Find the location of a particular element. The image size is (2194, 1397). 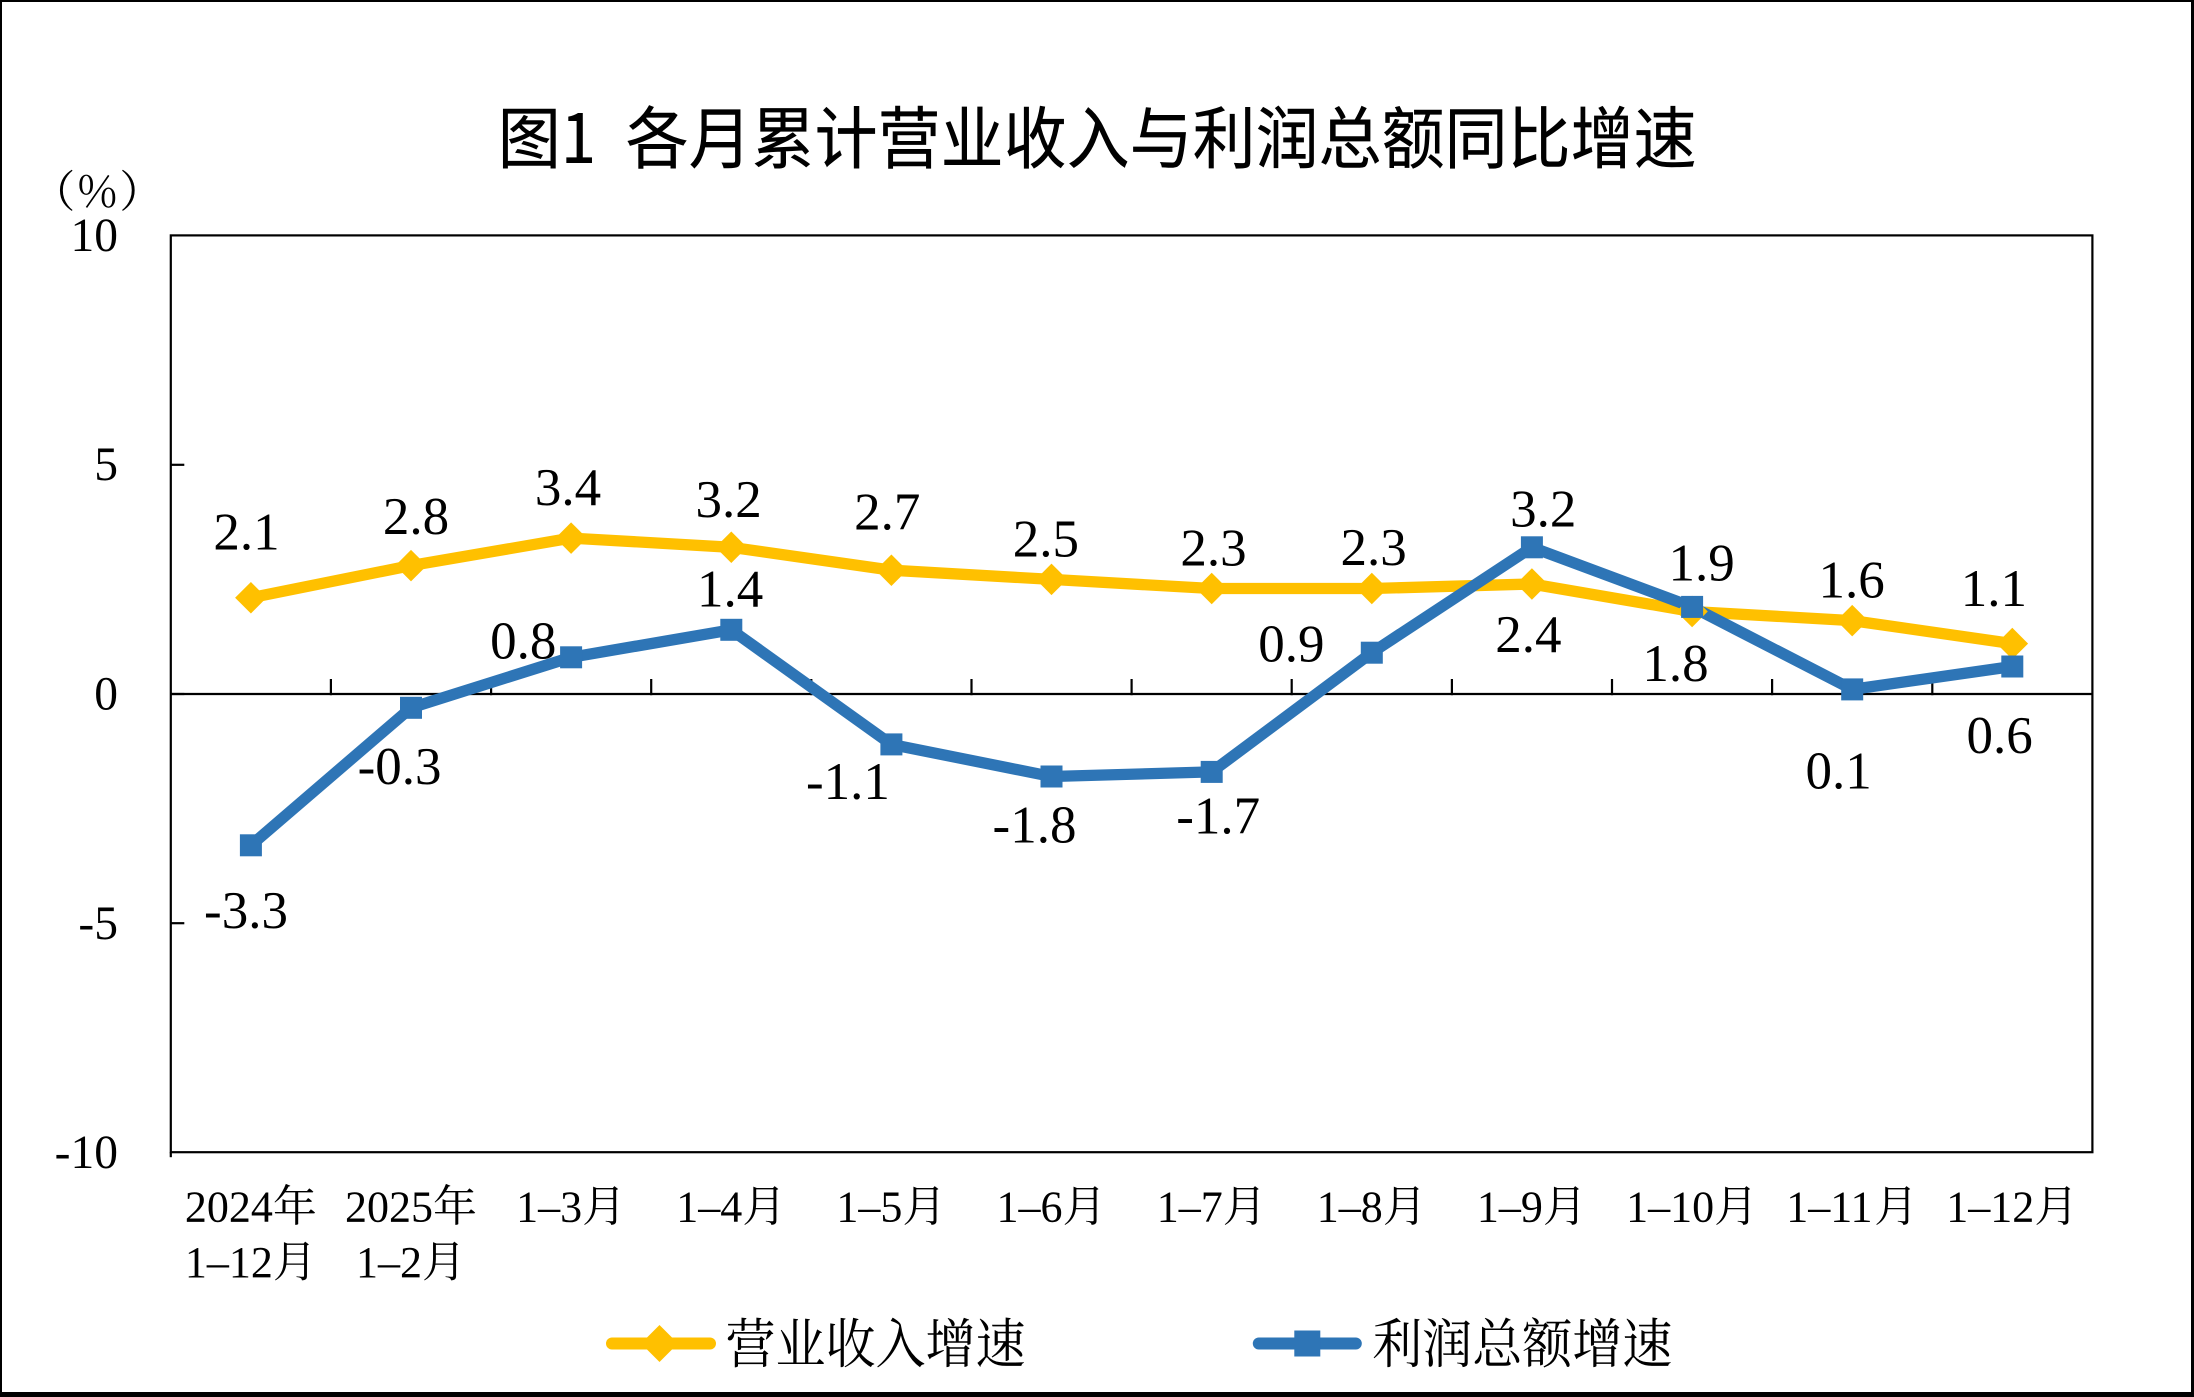

svg-text: 1–8 is located at coordinates (1350, 1207).